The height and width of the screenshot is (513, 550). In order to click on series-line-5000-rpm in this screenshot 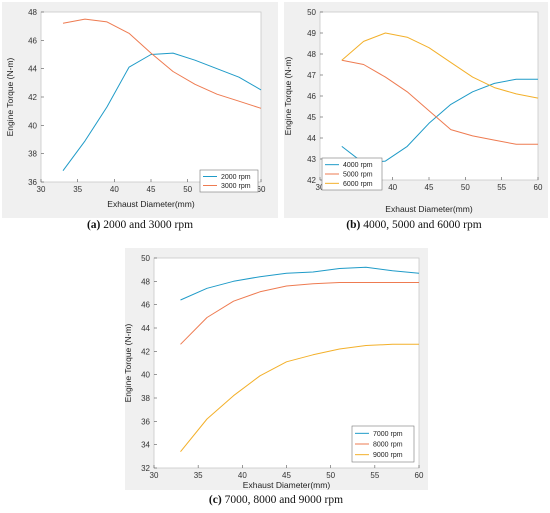, I will do `click(439, 102)`.